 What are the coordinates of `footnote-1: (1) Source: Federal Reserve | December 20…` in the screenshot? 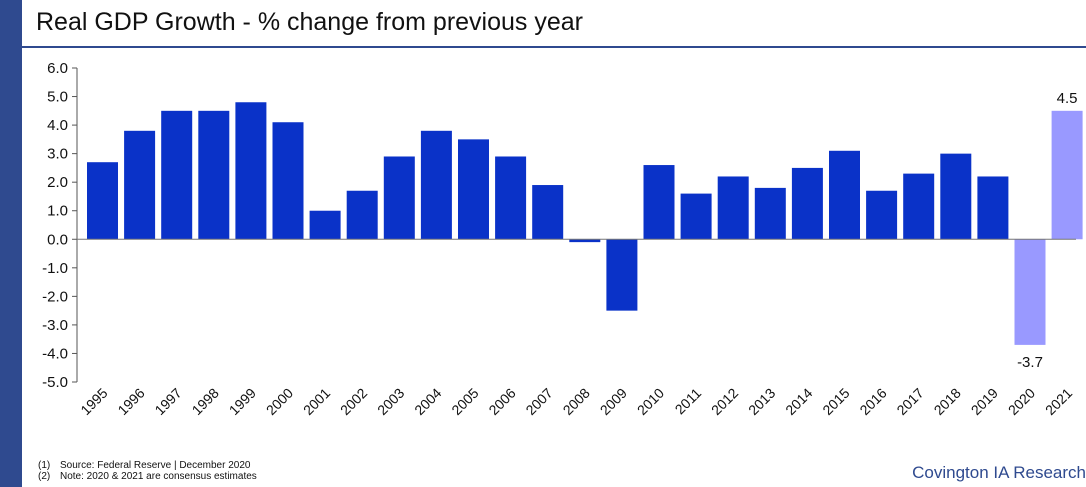 It's located at (147, 465).